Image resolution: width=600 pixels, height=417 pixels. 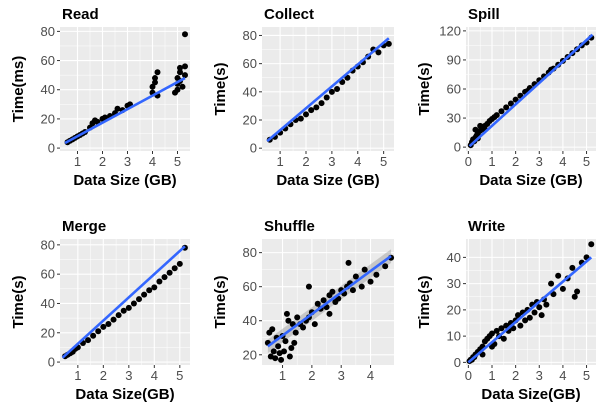 What do you see at coordinates (80, 14) in the screenshot?
I see `chart-title: Read` at bounding box center [80, 14].